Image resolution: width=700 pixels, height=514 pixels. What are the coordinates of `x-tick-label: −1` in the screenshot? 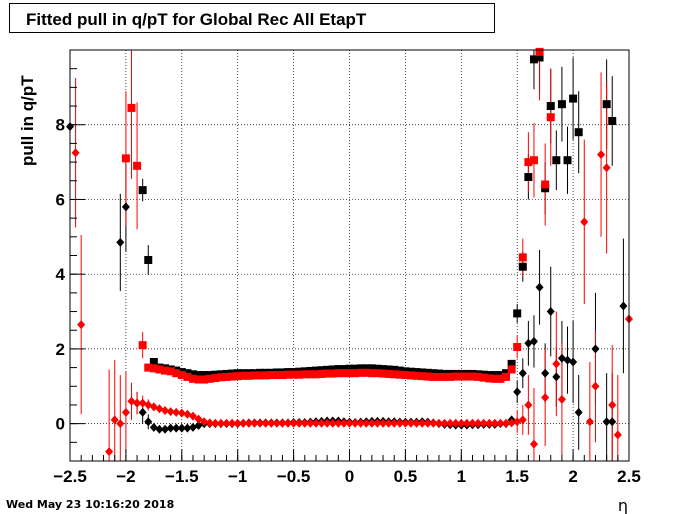 It's located at (237, 476).